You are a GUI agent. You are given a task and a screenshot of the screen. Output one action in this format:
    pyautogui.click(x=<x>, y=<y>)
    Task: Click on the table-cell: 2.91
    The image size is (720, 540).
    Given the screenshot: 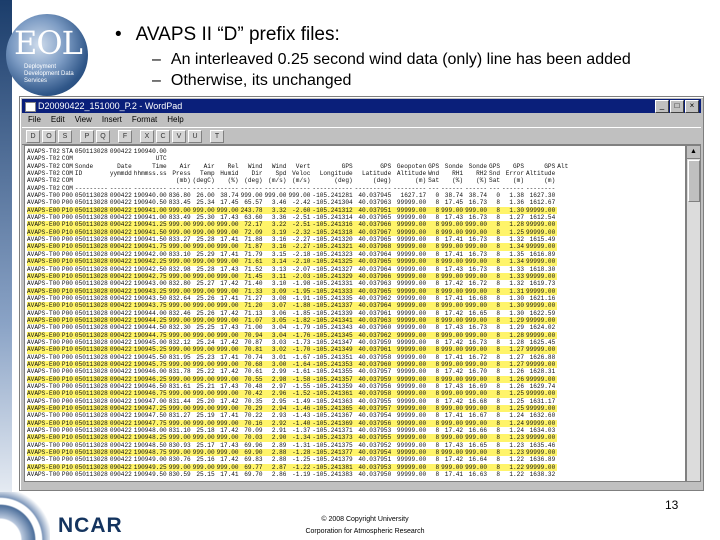 What is the action you would take?
    pyautogui.click(x=279, y=431)
    